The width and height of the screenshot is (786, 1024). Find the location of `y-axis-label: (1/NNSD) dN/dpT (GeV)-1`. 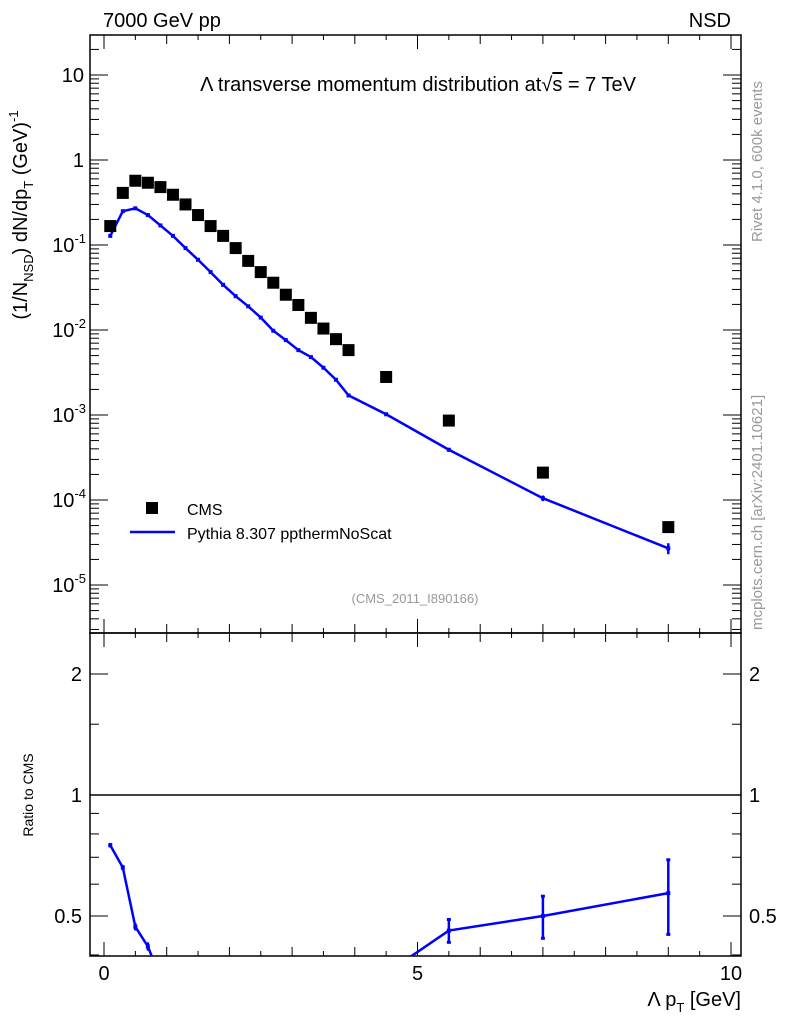

y-axis-label: (1/NNSD) dN/dpT (GeV)-1 is located at coordinates (21, 214).